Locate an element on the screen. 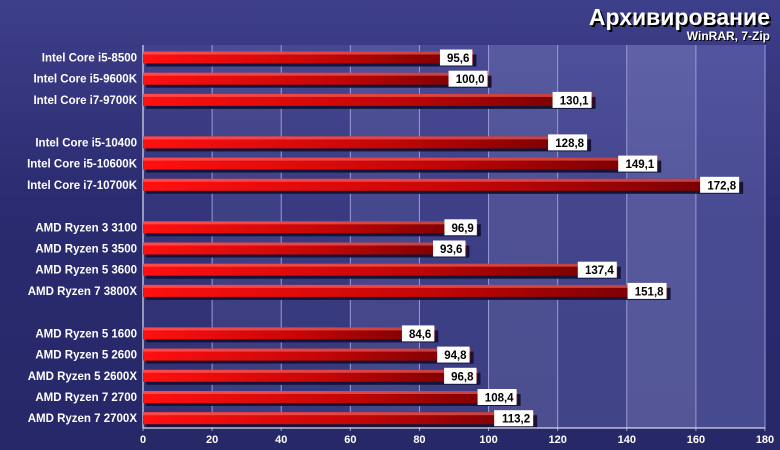 This screenshot has height=450, width=780. x-tick-label: 0 is located at coordinates (143, 440).